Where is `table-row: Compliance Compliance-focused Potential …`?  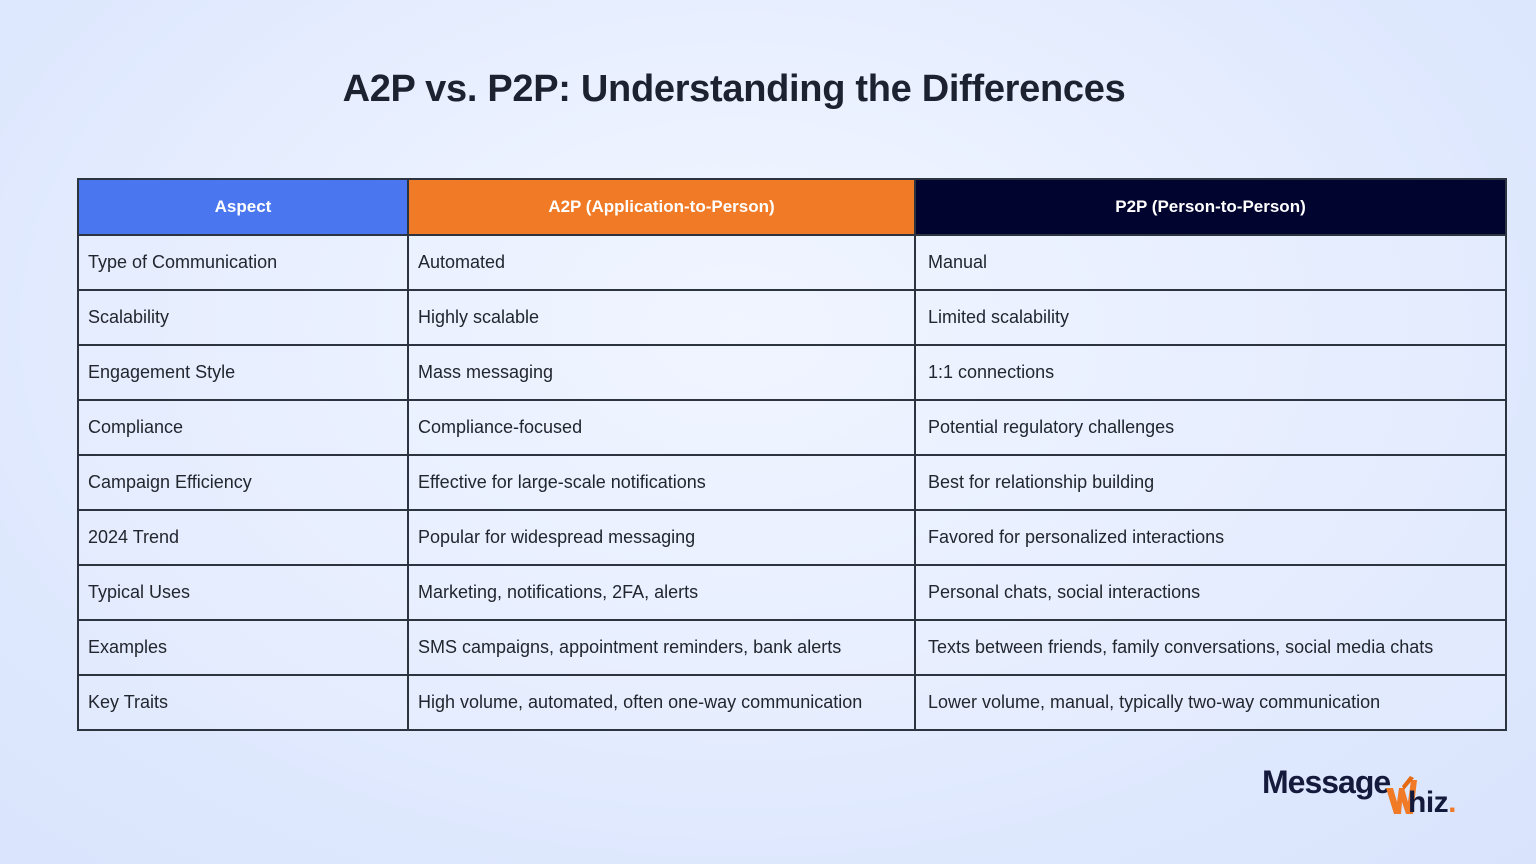 table-row: Compliance Compliance-focused Potential … is located at coordinates (792, 427).